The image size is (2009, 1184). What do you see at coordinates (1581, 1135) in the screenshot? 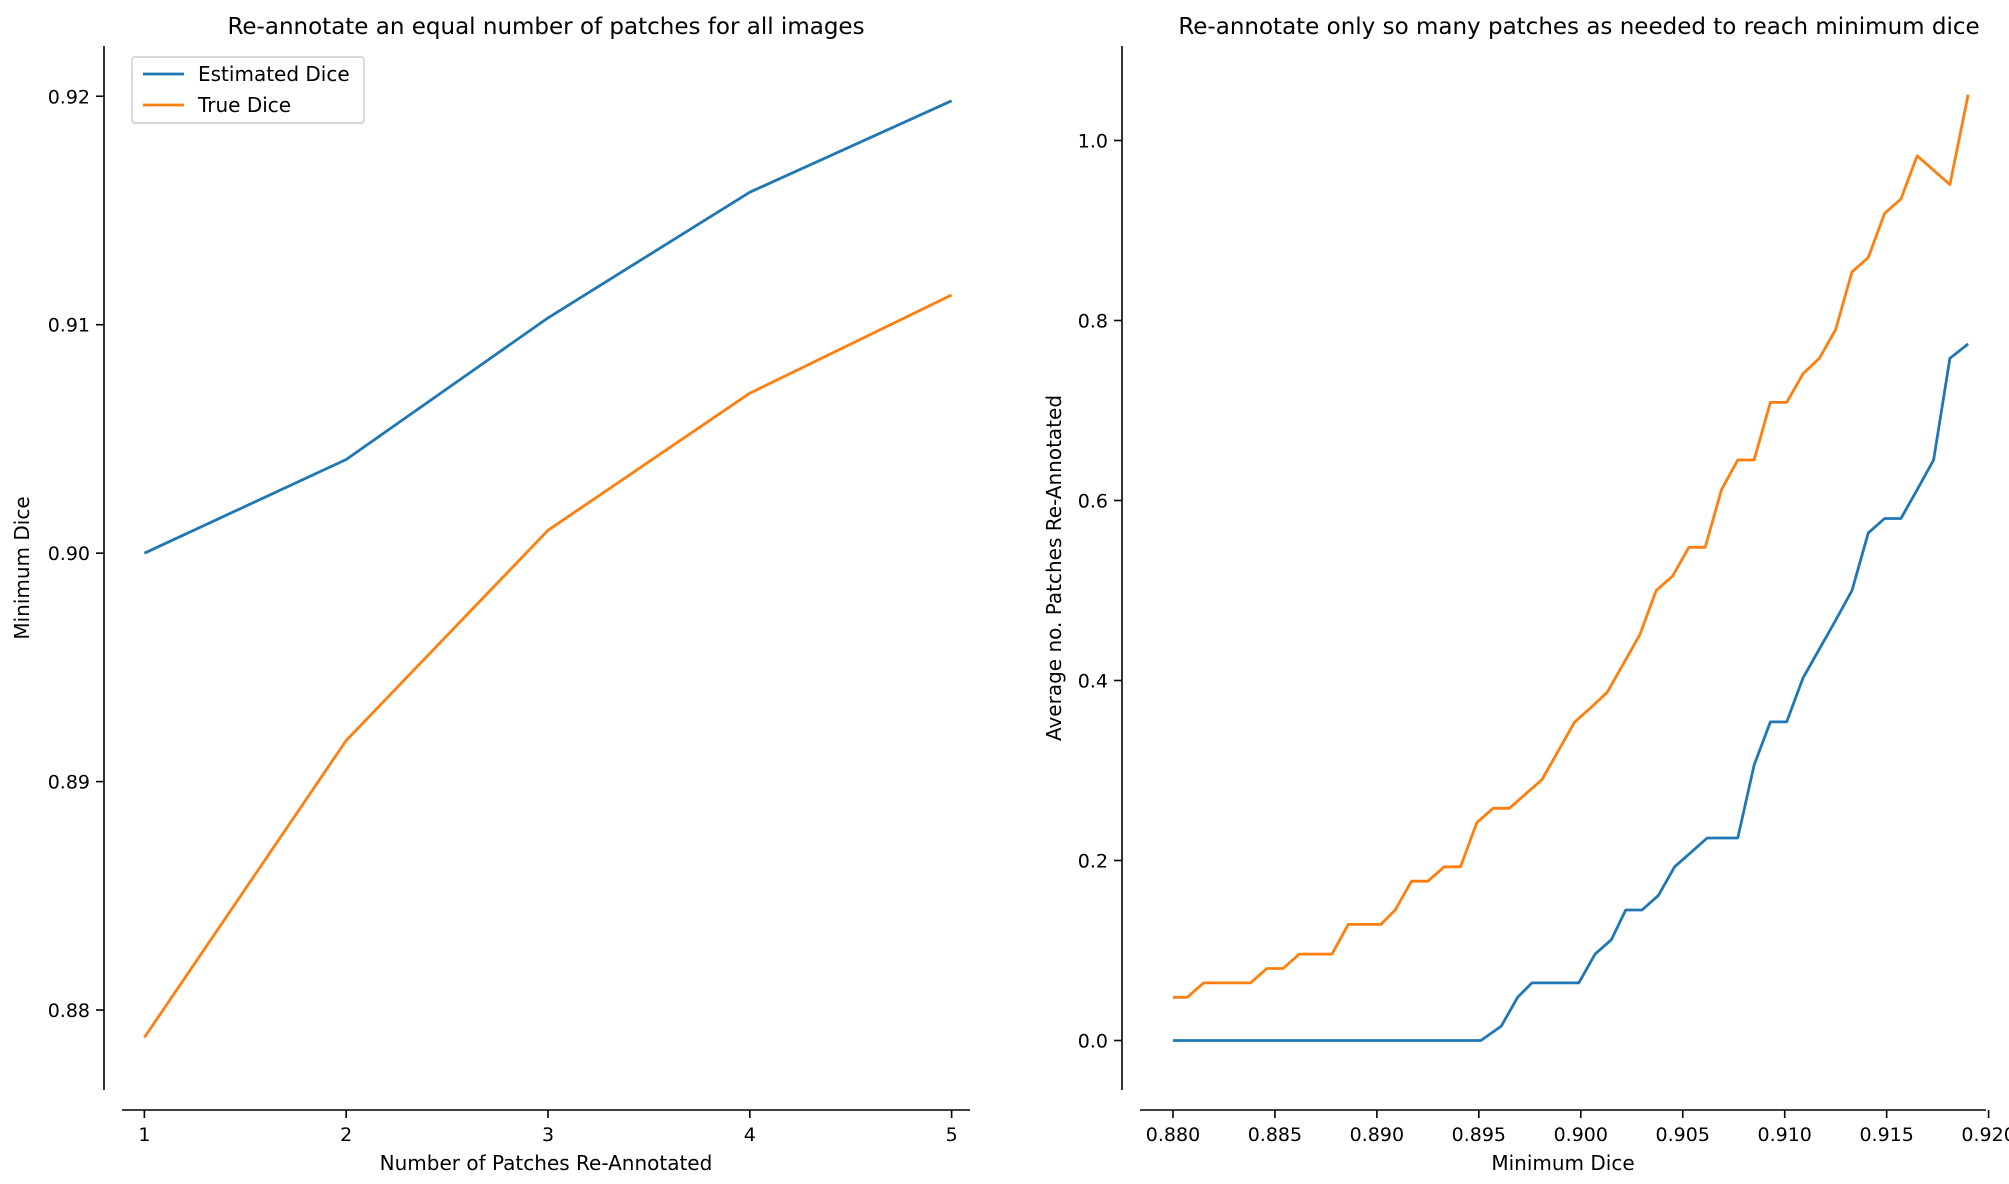
I see `right-x-tick-label: 0.900` at bounding box center [1581, 1135].